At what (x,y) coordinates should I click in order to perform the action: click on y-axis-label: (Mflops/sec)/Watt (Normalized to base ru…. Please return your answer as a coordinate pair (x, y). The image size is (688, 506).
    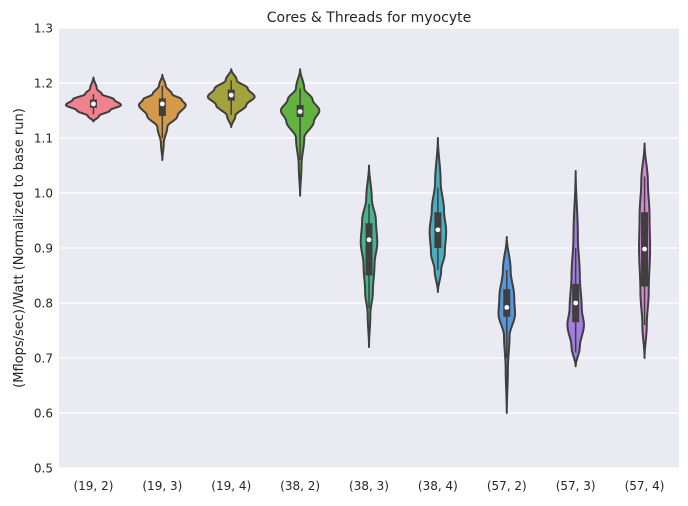
    Looking at the image, I should click on (19, 248).